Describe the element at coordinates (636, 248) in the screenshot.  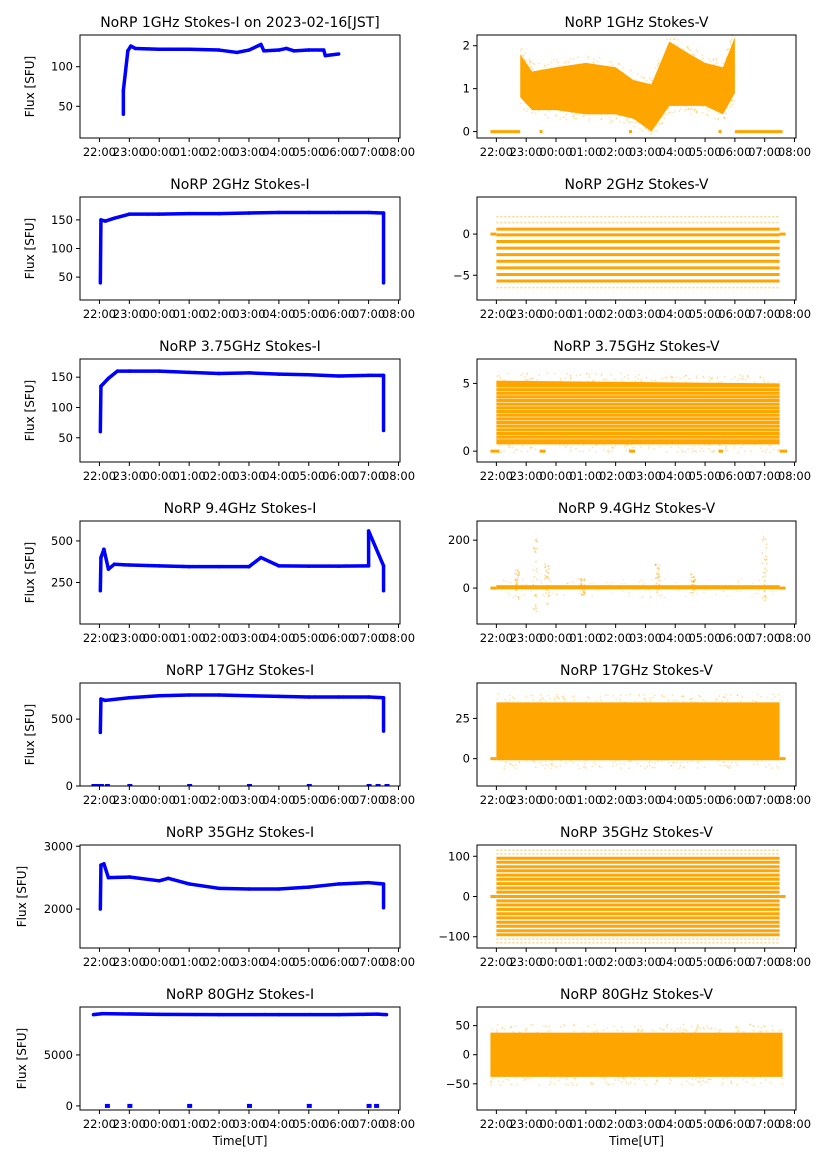
I see `axes-frame` at that location.